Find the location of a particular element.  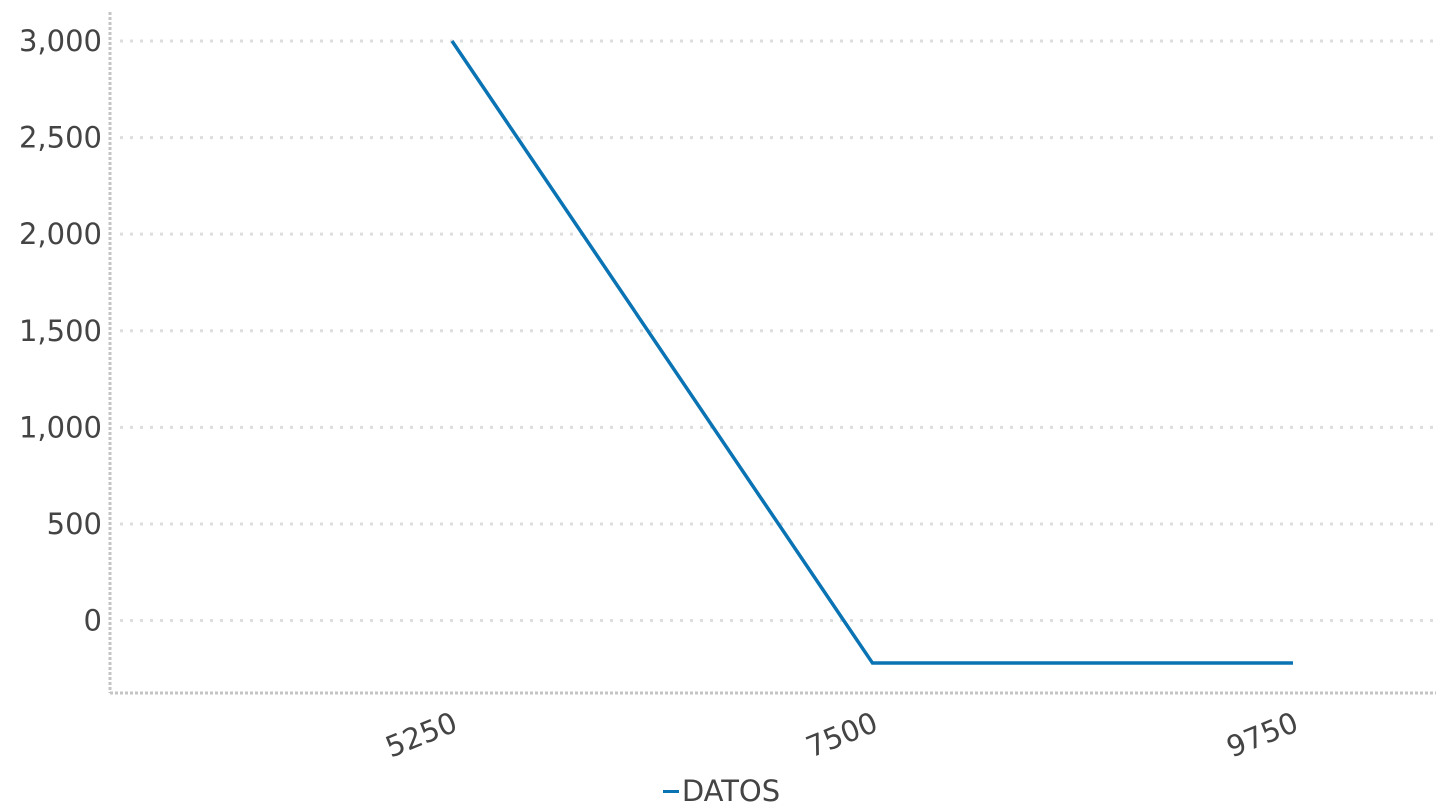

y-tick-label: 1,000 is located at coordinates (60, 427).